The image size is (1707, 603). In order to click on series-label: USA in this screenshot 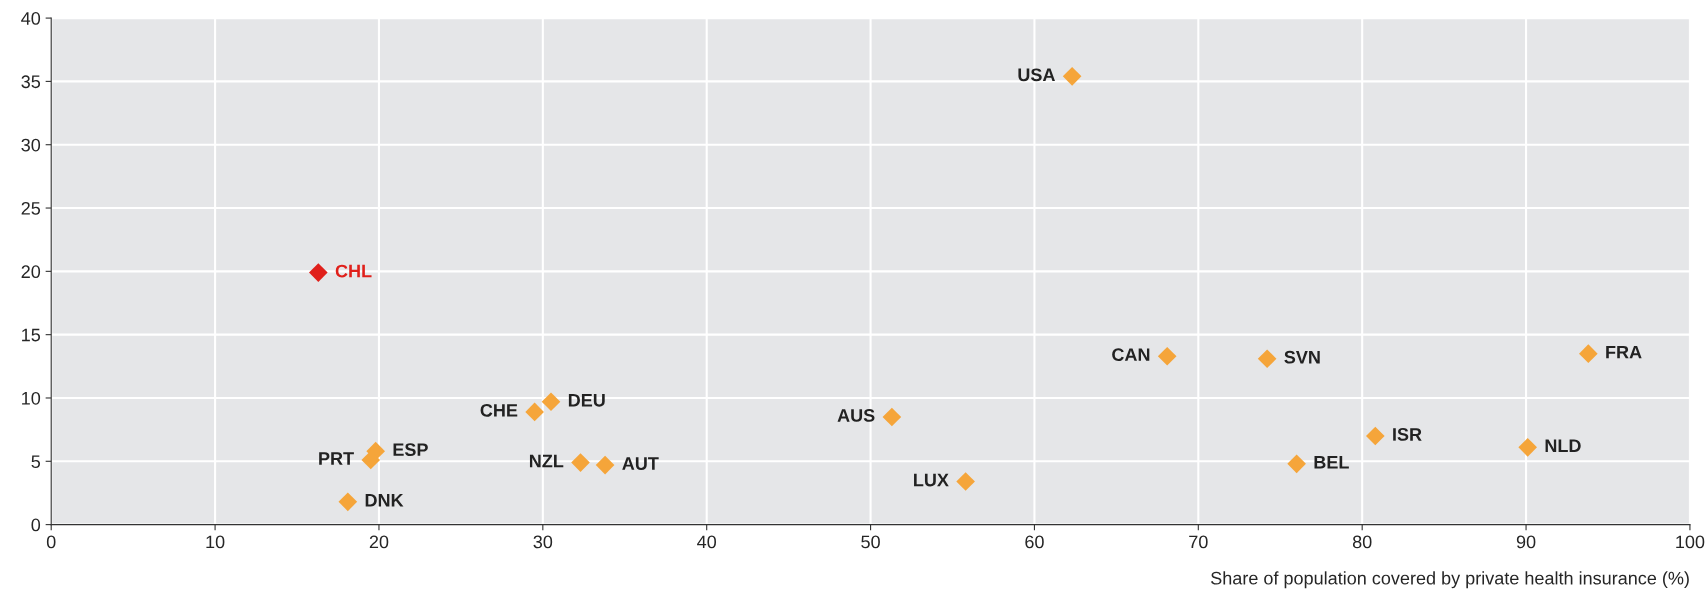, I will do `click(1036, 75)`.